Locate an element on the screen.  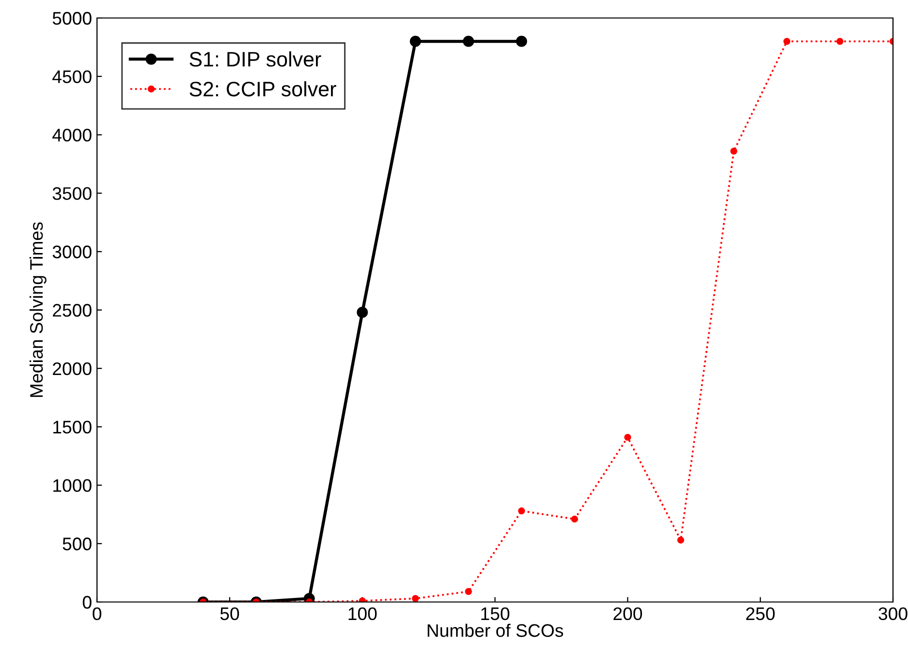
legend-label: S1: DIP solver is located at coordinates (256, 59).